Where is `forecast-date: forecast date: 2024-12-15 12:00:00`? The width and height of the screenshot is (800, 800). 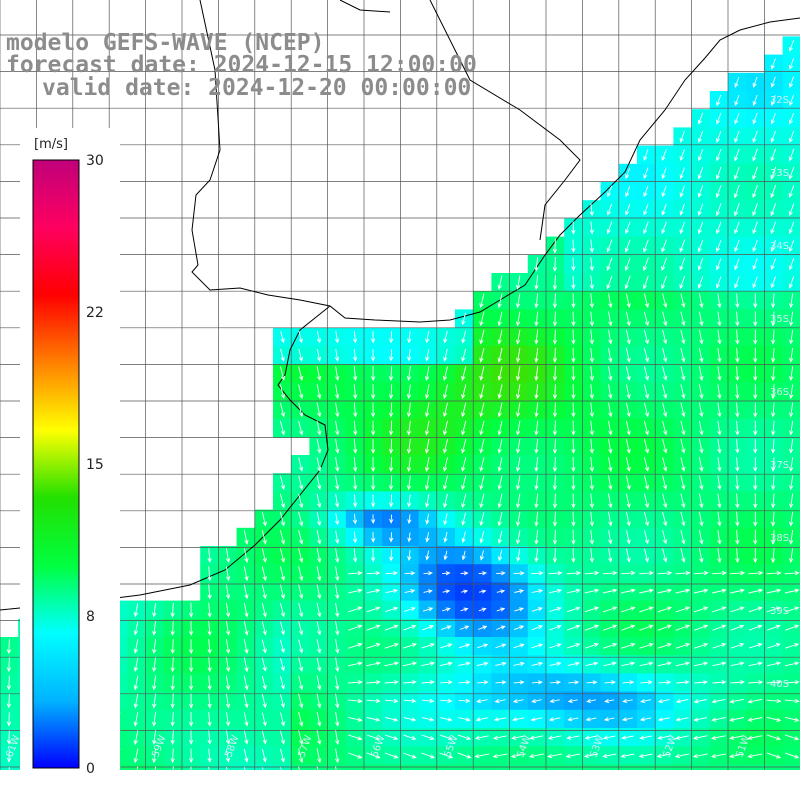
forecast-date: forecast date: 2024-12-15 12:00:00 is located at coordinates (241, 65).